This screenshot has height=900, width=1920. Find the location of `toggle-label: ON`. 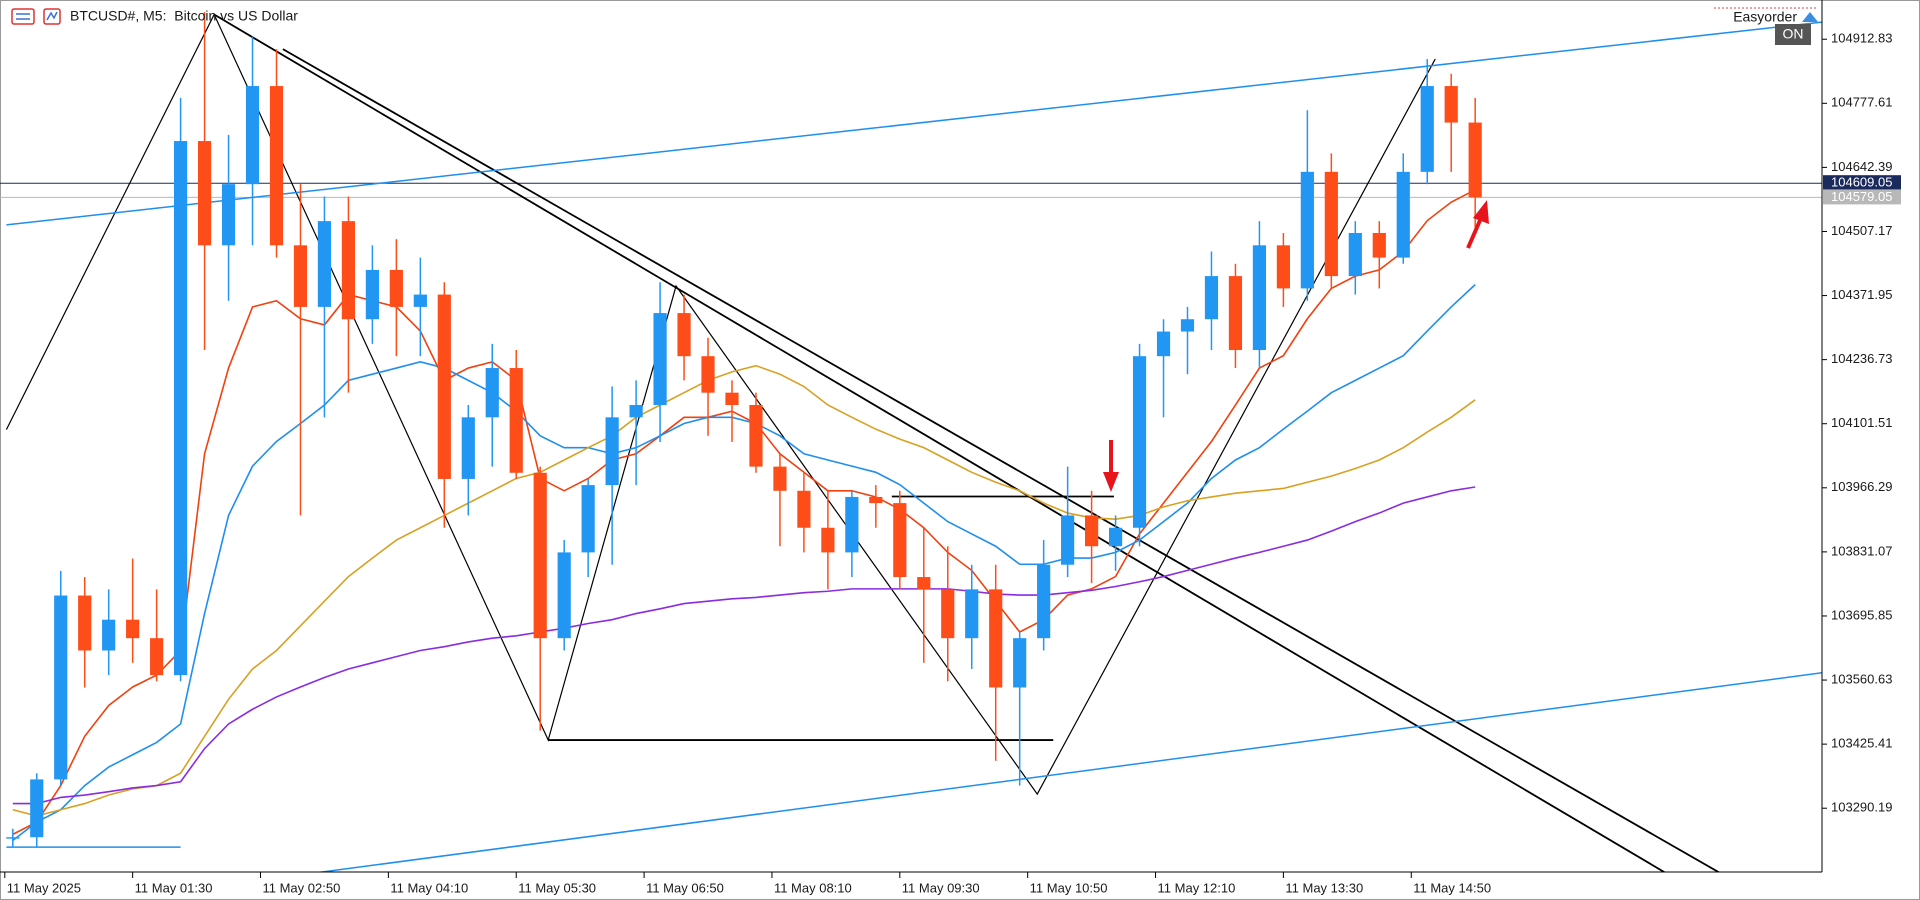

toggle-label: ON is located at coordinates (1793, 34).